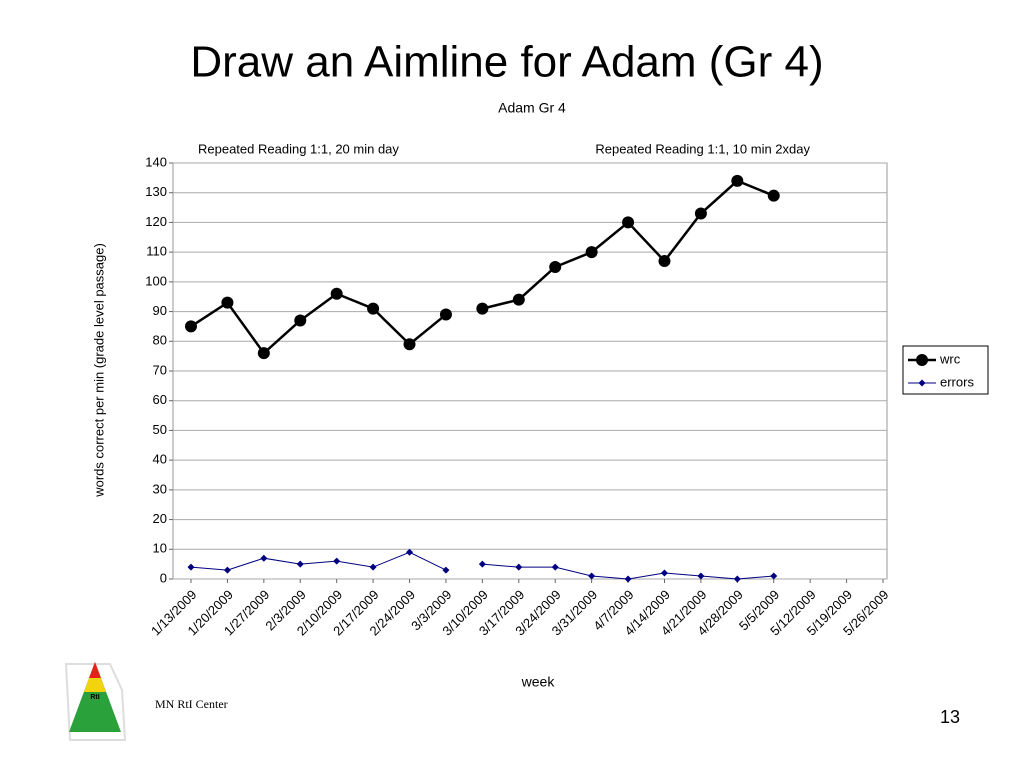 Image resolution: width=1024 pixels, height=773 pixels. I want to click on y-tick-label: 80, so click(160, 340).